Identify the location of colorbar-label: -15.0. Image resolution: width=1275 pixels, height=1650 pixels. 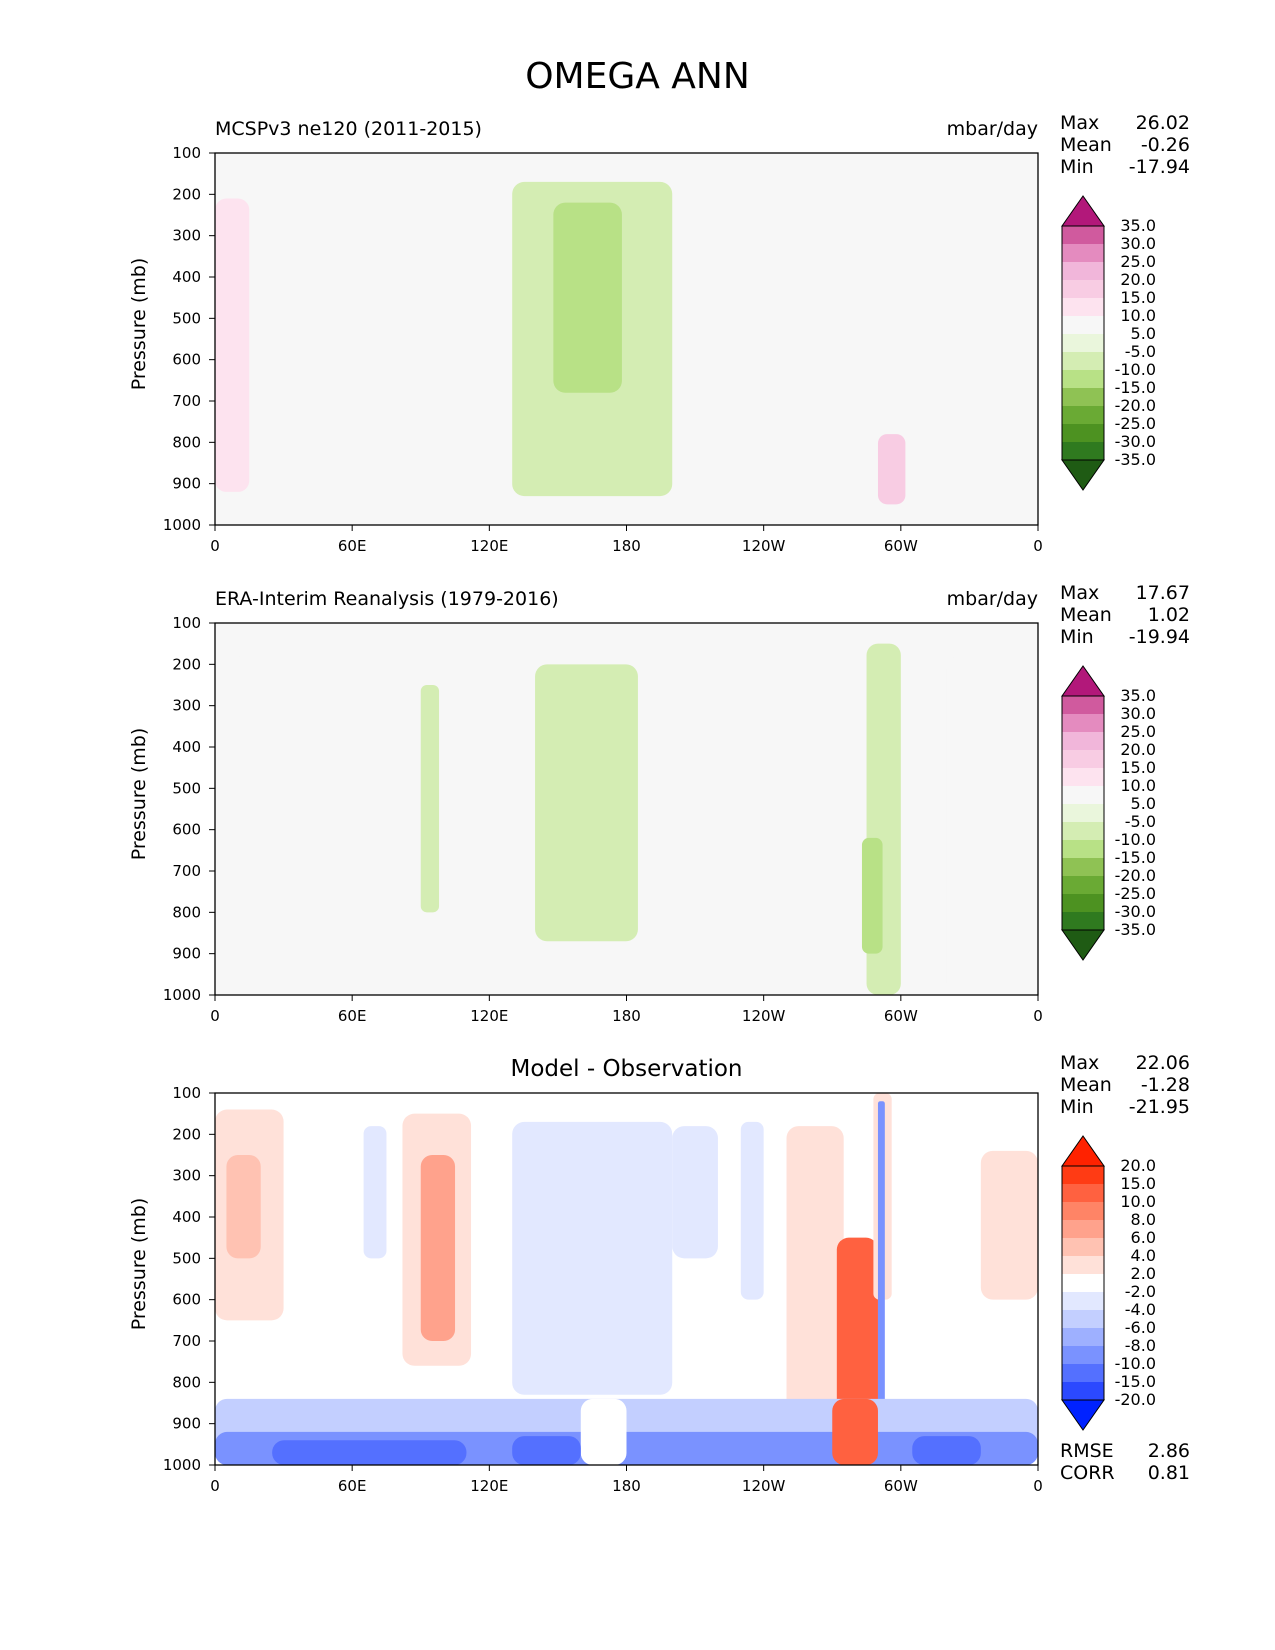
(1135, 857).